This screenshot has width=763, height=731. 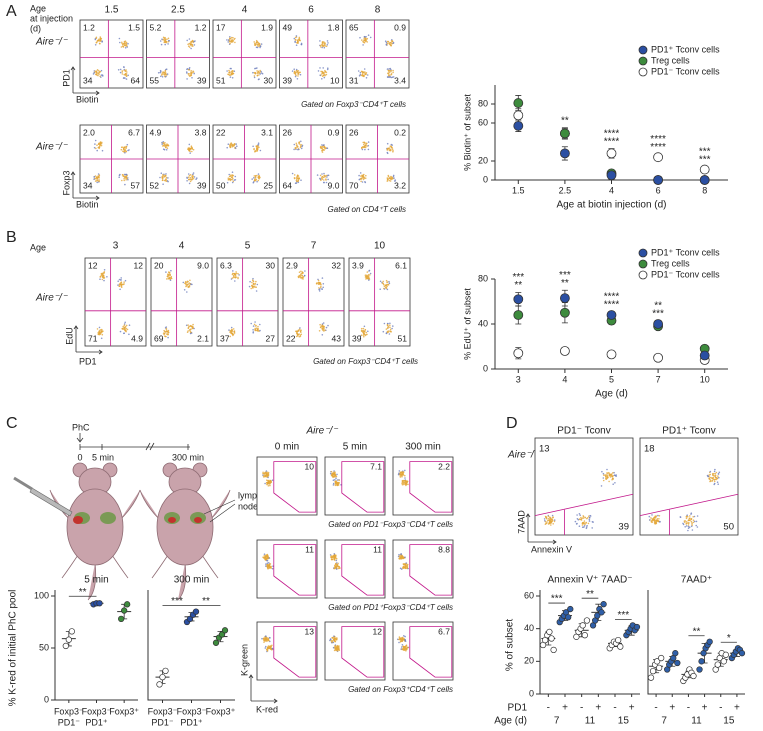 What do you see at coordinates (97, 711) in the screenshot?
I see `x-tick-label: Foxp3⁻` at bounding box center [97, 711].